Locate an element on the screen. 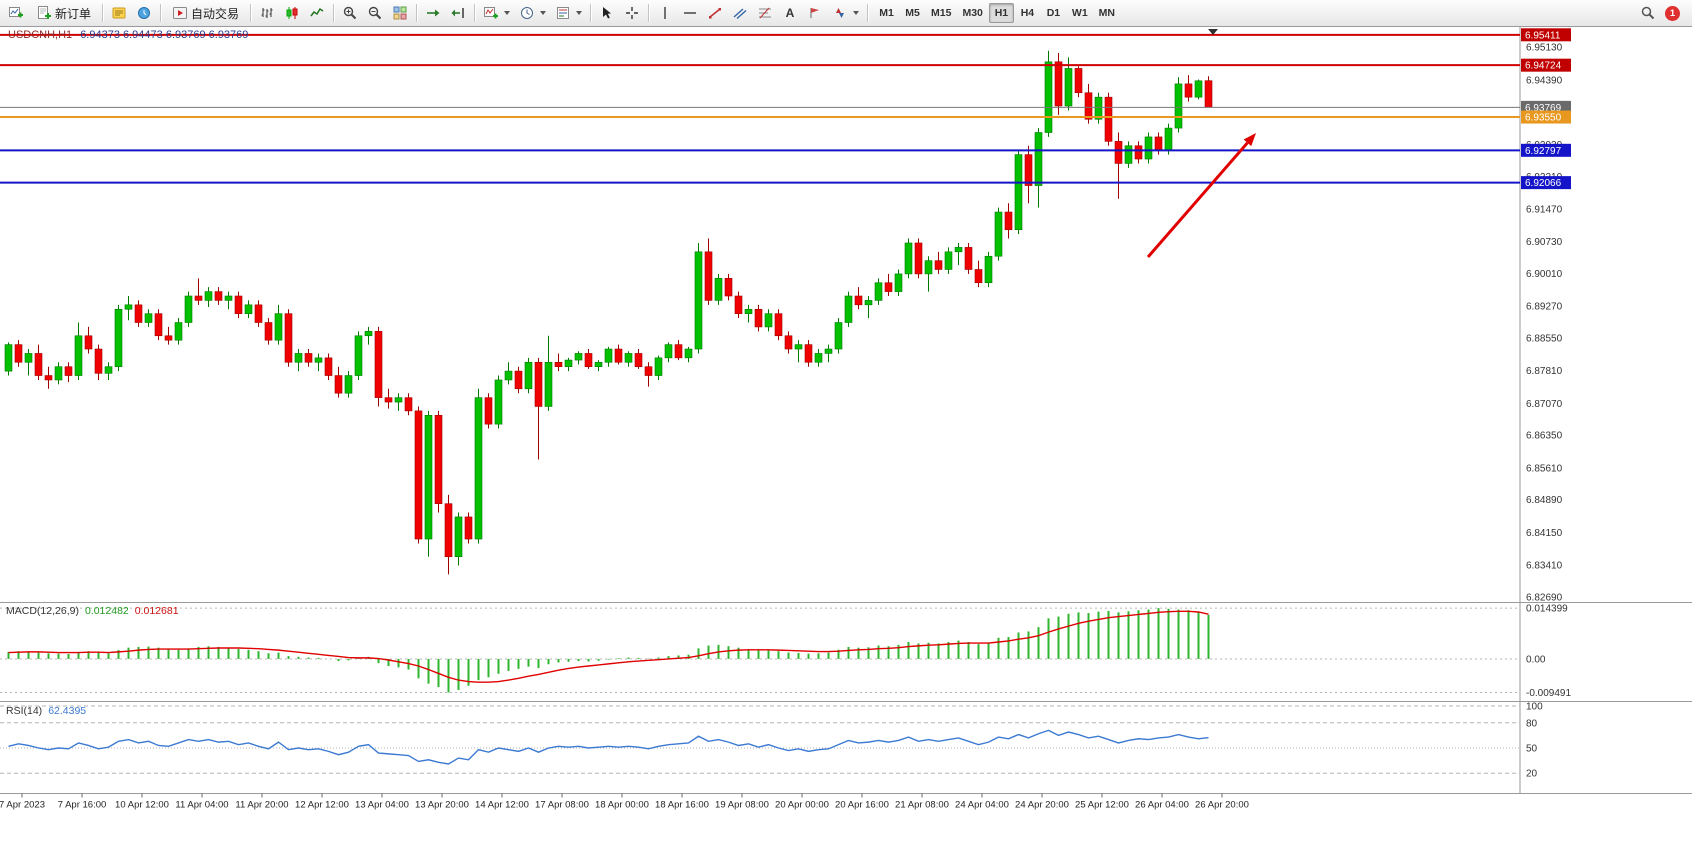 The height and width of the screenshot is (853, 1692). autotrading-icon is located at coordinates (180, 13).